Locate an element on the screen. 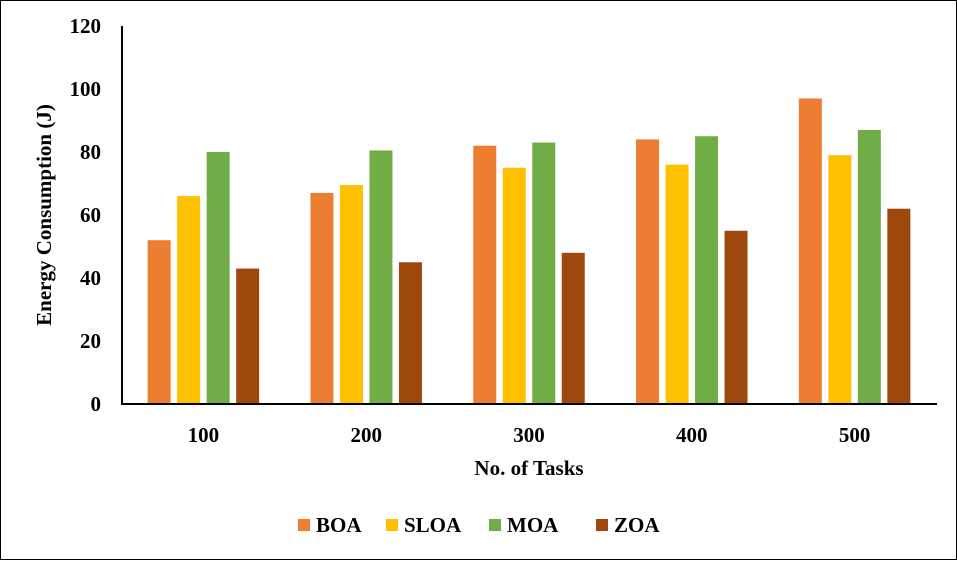 This screenshot has width=957, height=566. y-axis-label: Energy Consumption (J) is located at coordinates (44, 215).